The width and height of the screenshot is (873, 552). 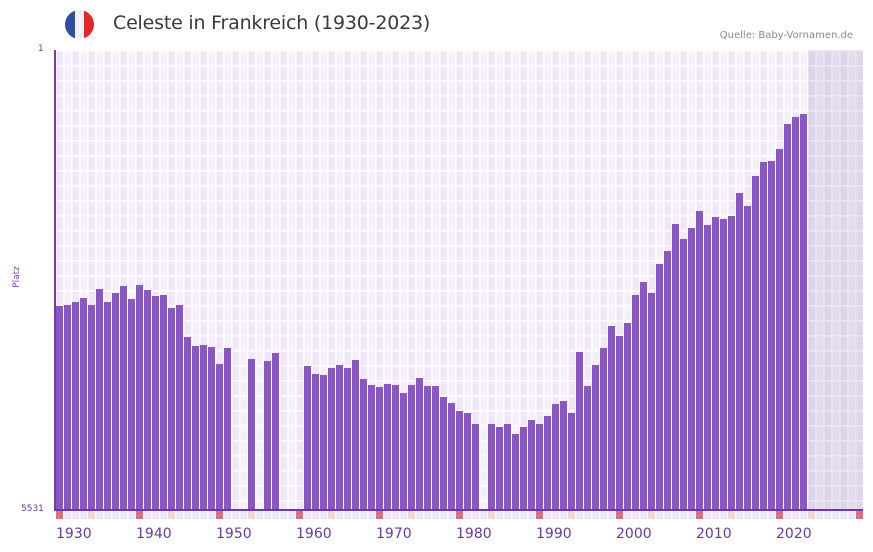 I want to click on bar-1980, so click(x=459, y=460).